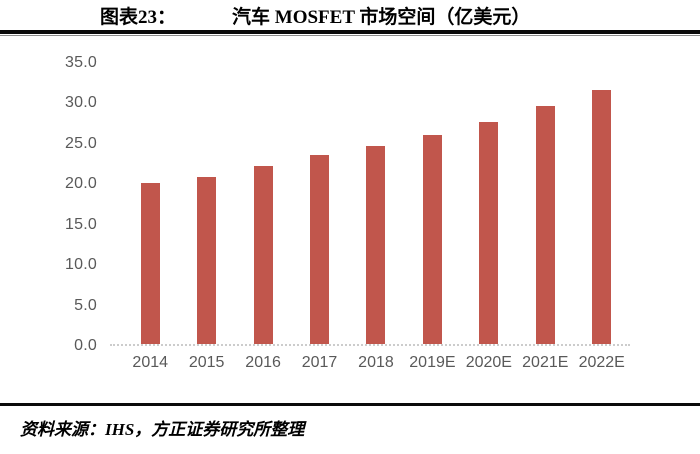  I want to click on y-tick-label: 5.0, so click(85, 305).